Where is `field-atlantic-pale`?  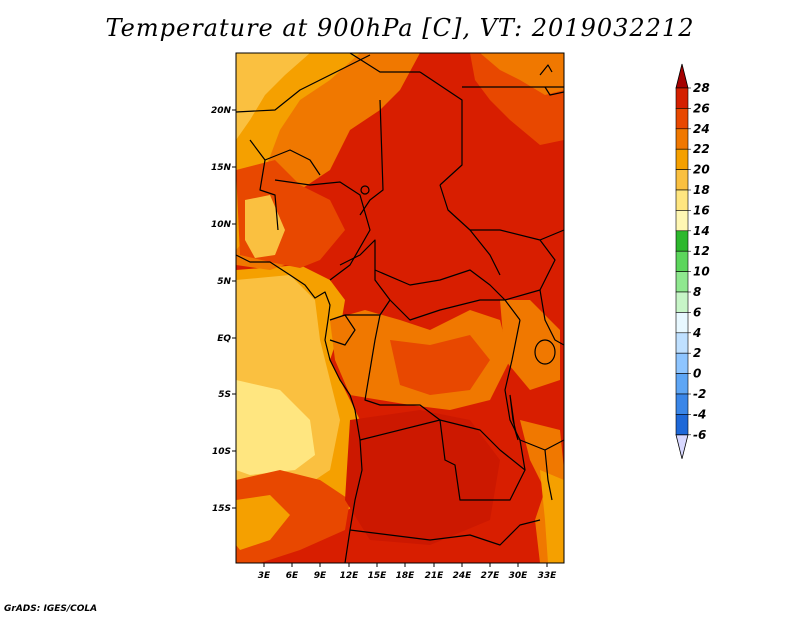 field-atlantic-pale is located at coordinates (275, 427).